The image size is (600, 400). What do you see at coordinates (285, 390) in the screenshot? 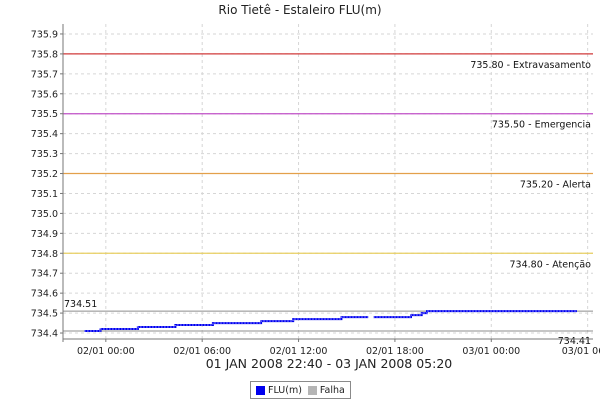
I see `legend-label-flu: FLU(m)` at bounding box center [285, 390].